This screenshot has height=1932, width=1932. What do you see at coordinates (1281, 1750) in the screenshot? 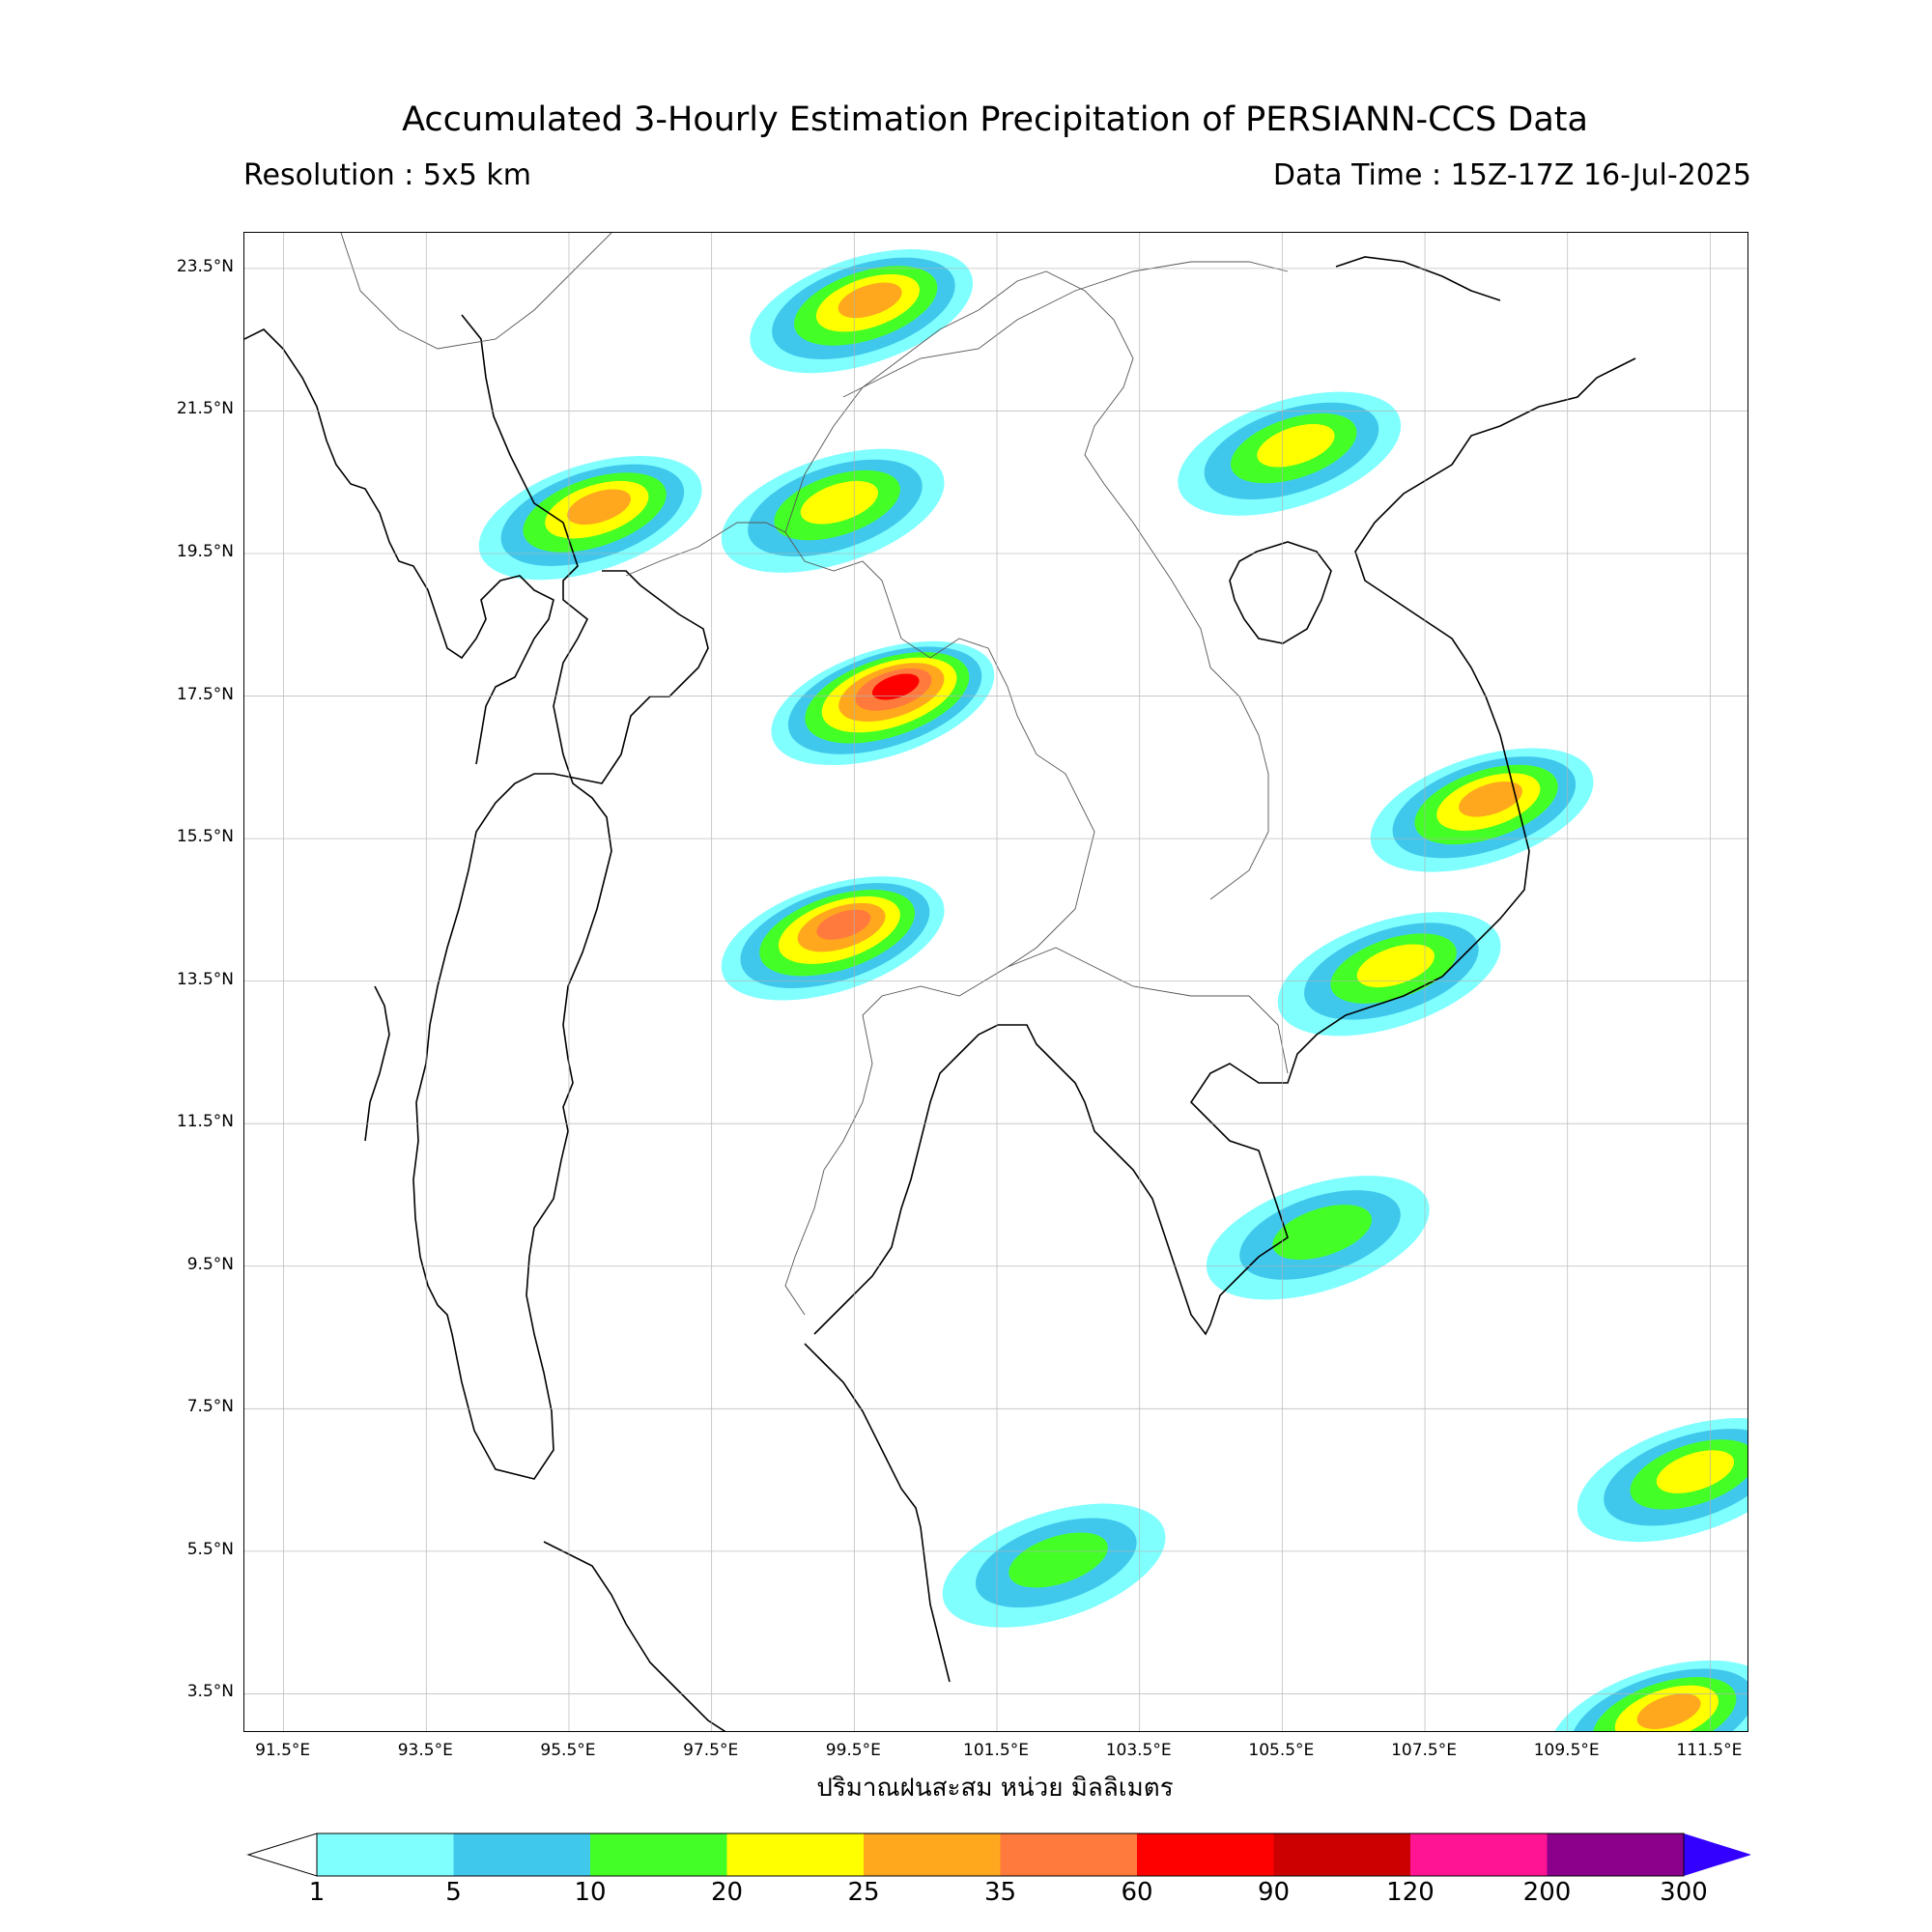
I see `lon-tick-label: 105.5°E` at bounding box center [1281, 1750].